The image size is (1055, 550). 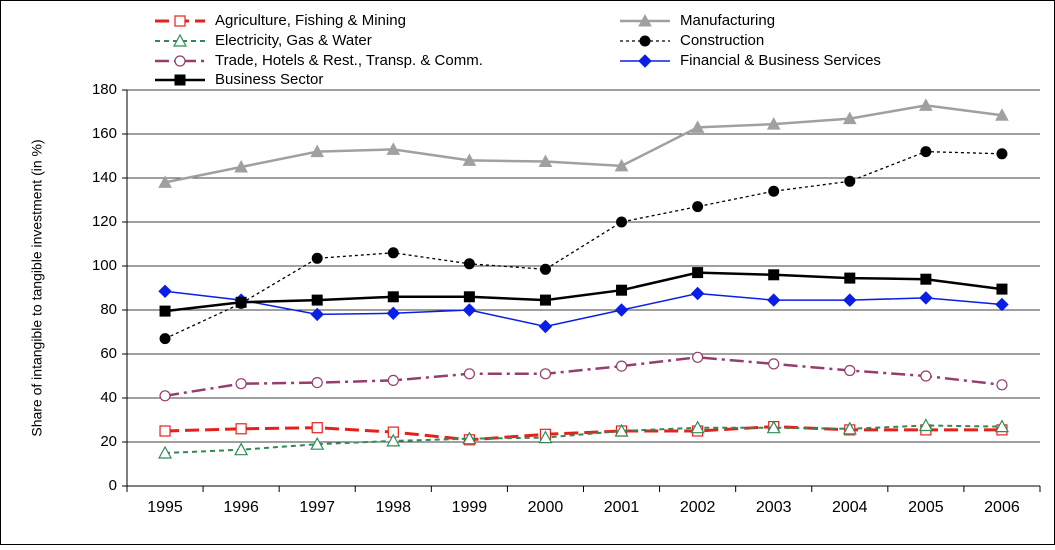 What do you see at coordinates (850, 507) in the screenshot?
I see `x-tick-label: 2004` at bounding box center [850, 507].